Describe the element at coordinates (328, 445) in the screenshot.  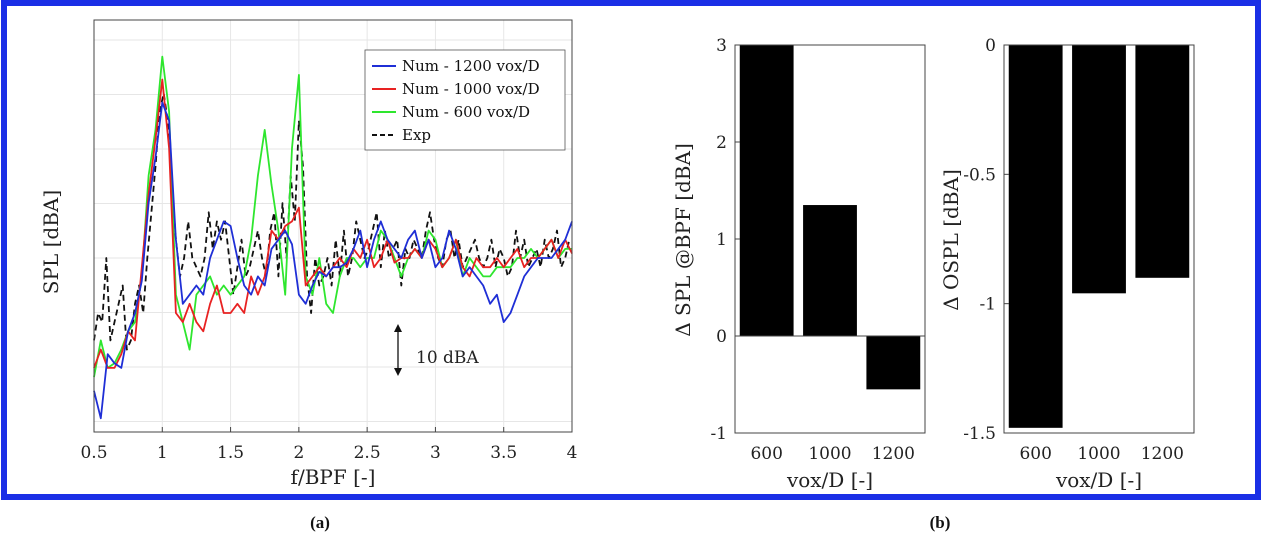
I see `line-chart-x-ticks: 0.5 1 1.5 2 2.5 3 3.5 4` at that location.